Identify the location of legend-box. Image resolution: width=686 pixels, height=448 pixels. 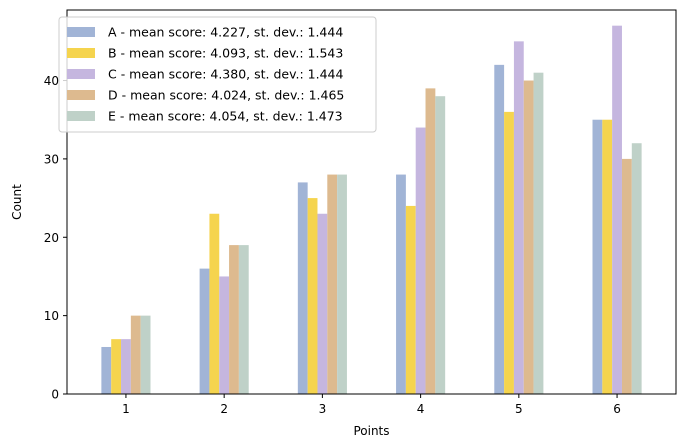
(217, 74).